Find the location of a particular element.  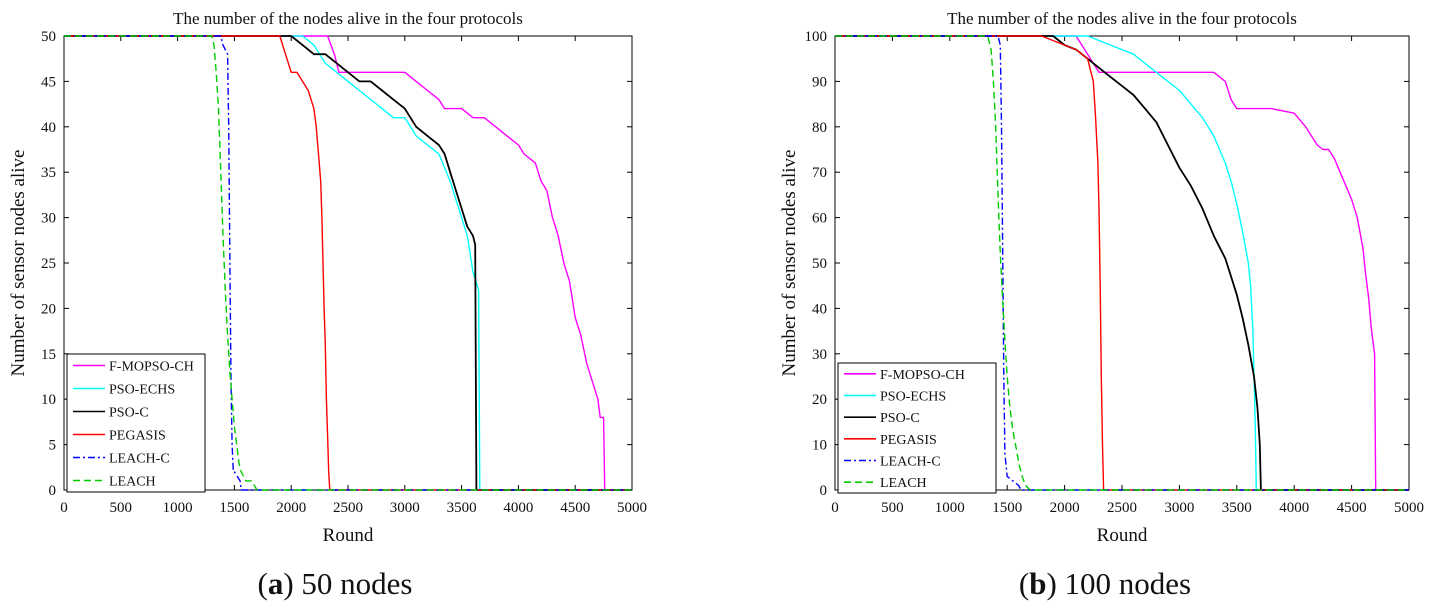

y-tick-label: 25 is located at coordinates (48, 264).